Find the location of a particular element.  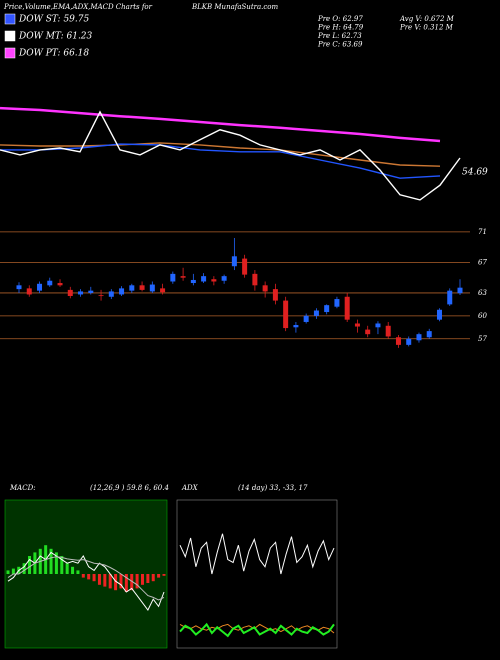

price-info: Avg V: 0.672 M is located at coordinates (427, 19).